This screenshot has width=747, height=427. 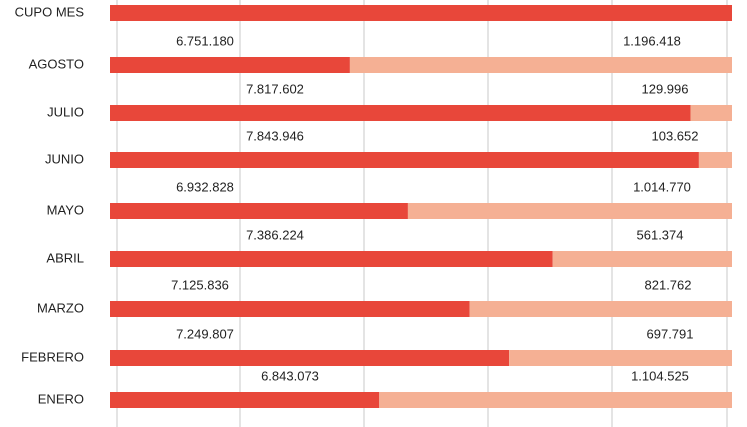 I want to click on value-label: 6.751.180, so click(x=205, y=40).